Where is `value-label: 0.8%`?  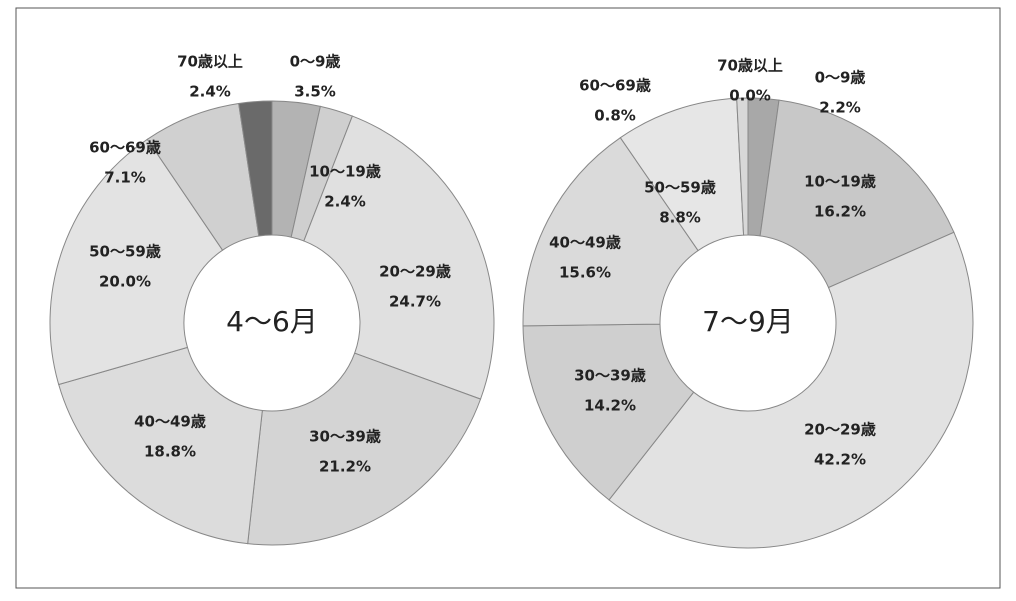
value-label: 0.8% is located at coordinates (615, 116).